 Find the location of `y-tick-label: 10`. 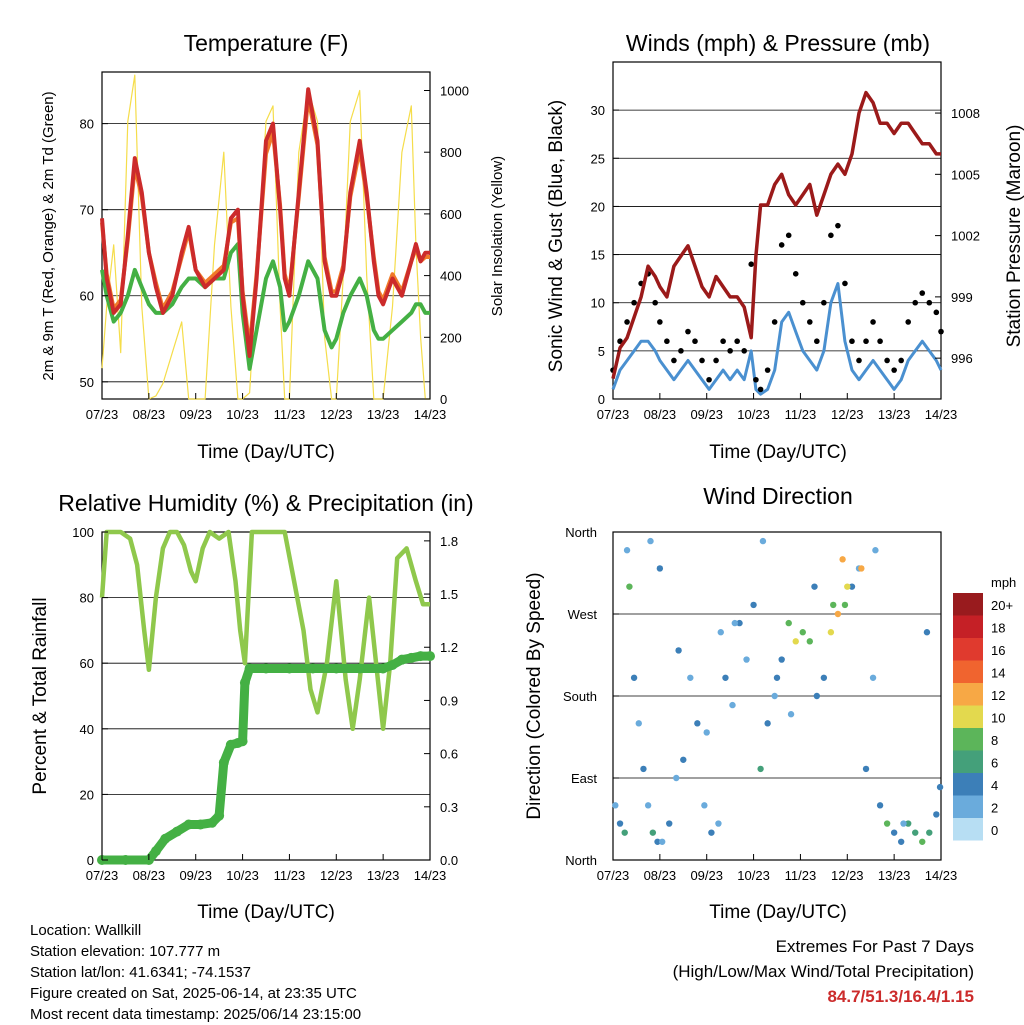

y-tick-label: 10 is located at coordinates (598, 303).